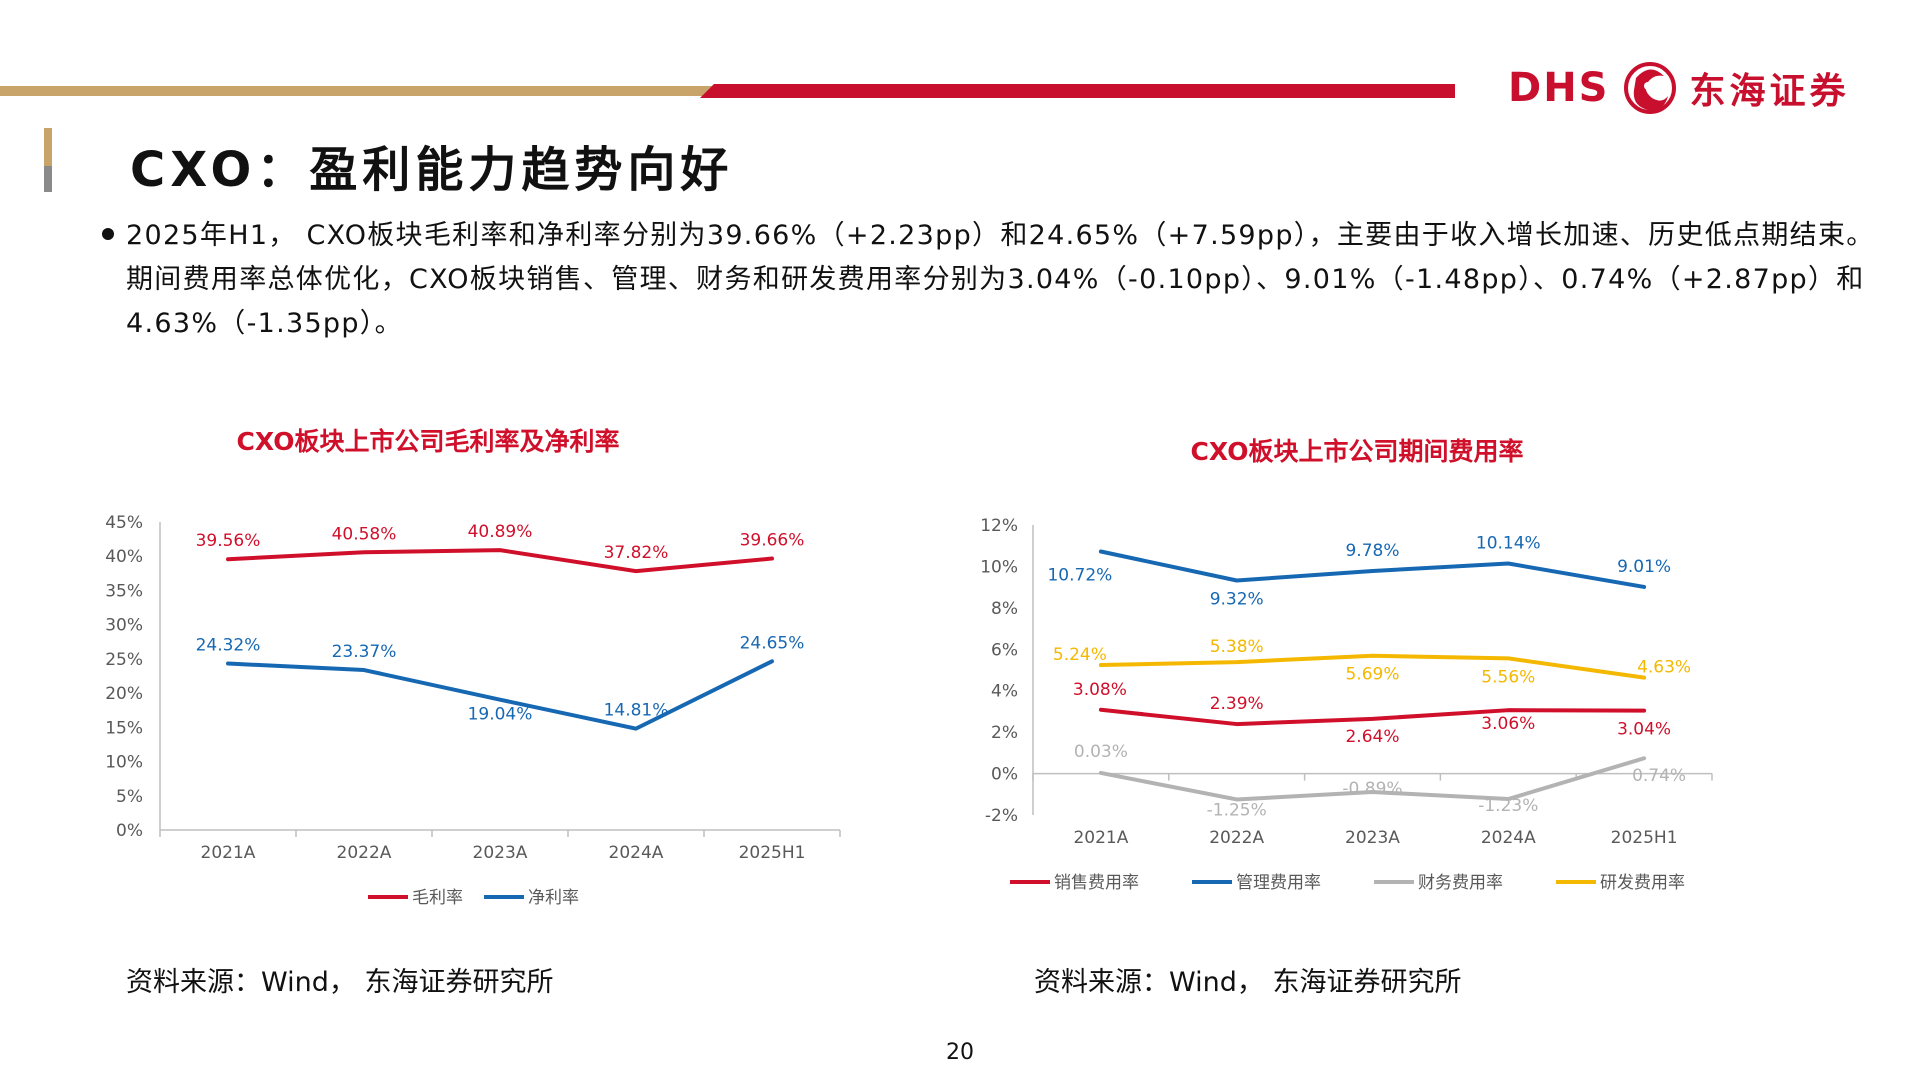 This screenshot has width=1920, height=1080. I want to click on bullet-dot, so click(108, 234).